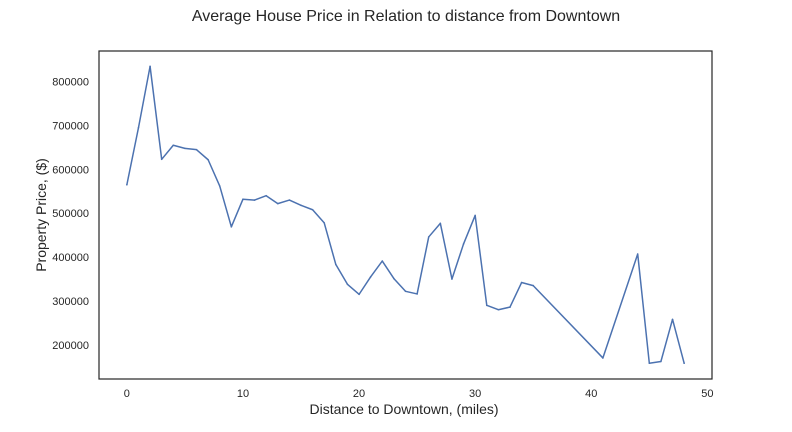 The height and width of the screenshot is (432, 792). I want to click on x-tick-label: 20, so click(359, 394).